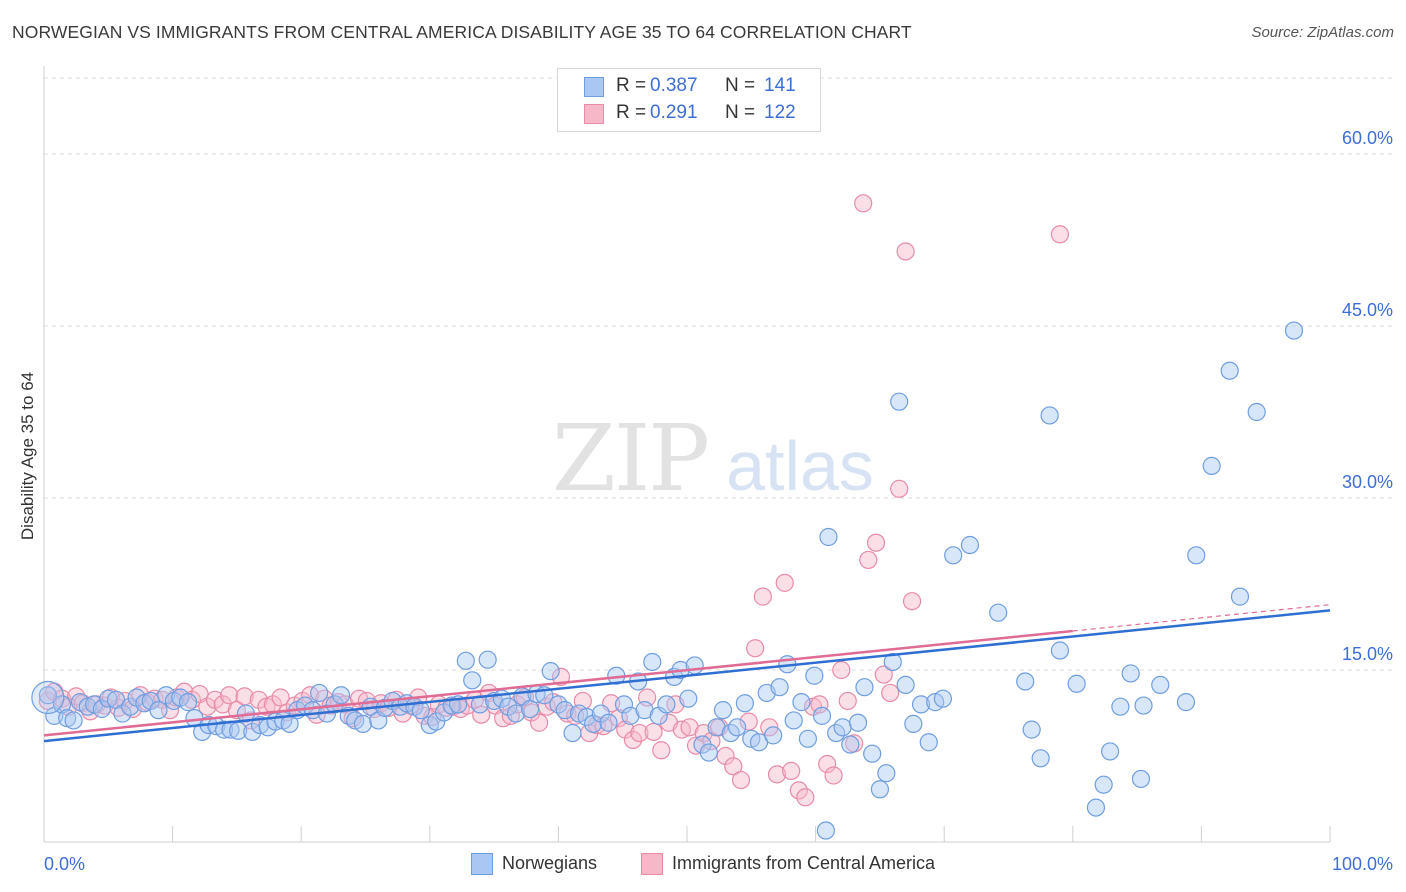  Describe the element at coordinates (1367, 482) in the screenshot. I see `y-tick-label: 30.0%` at that location.